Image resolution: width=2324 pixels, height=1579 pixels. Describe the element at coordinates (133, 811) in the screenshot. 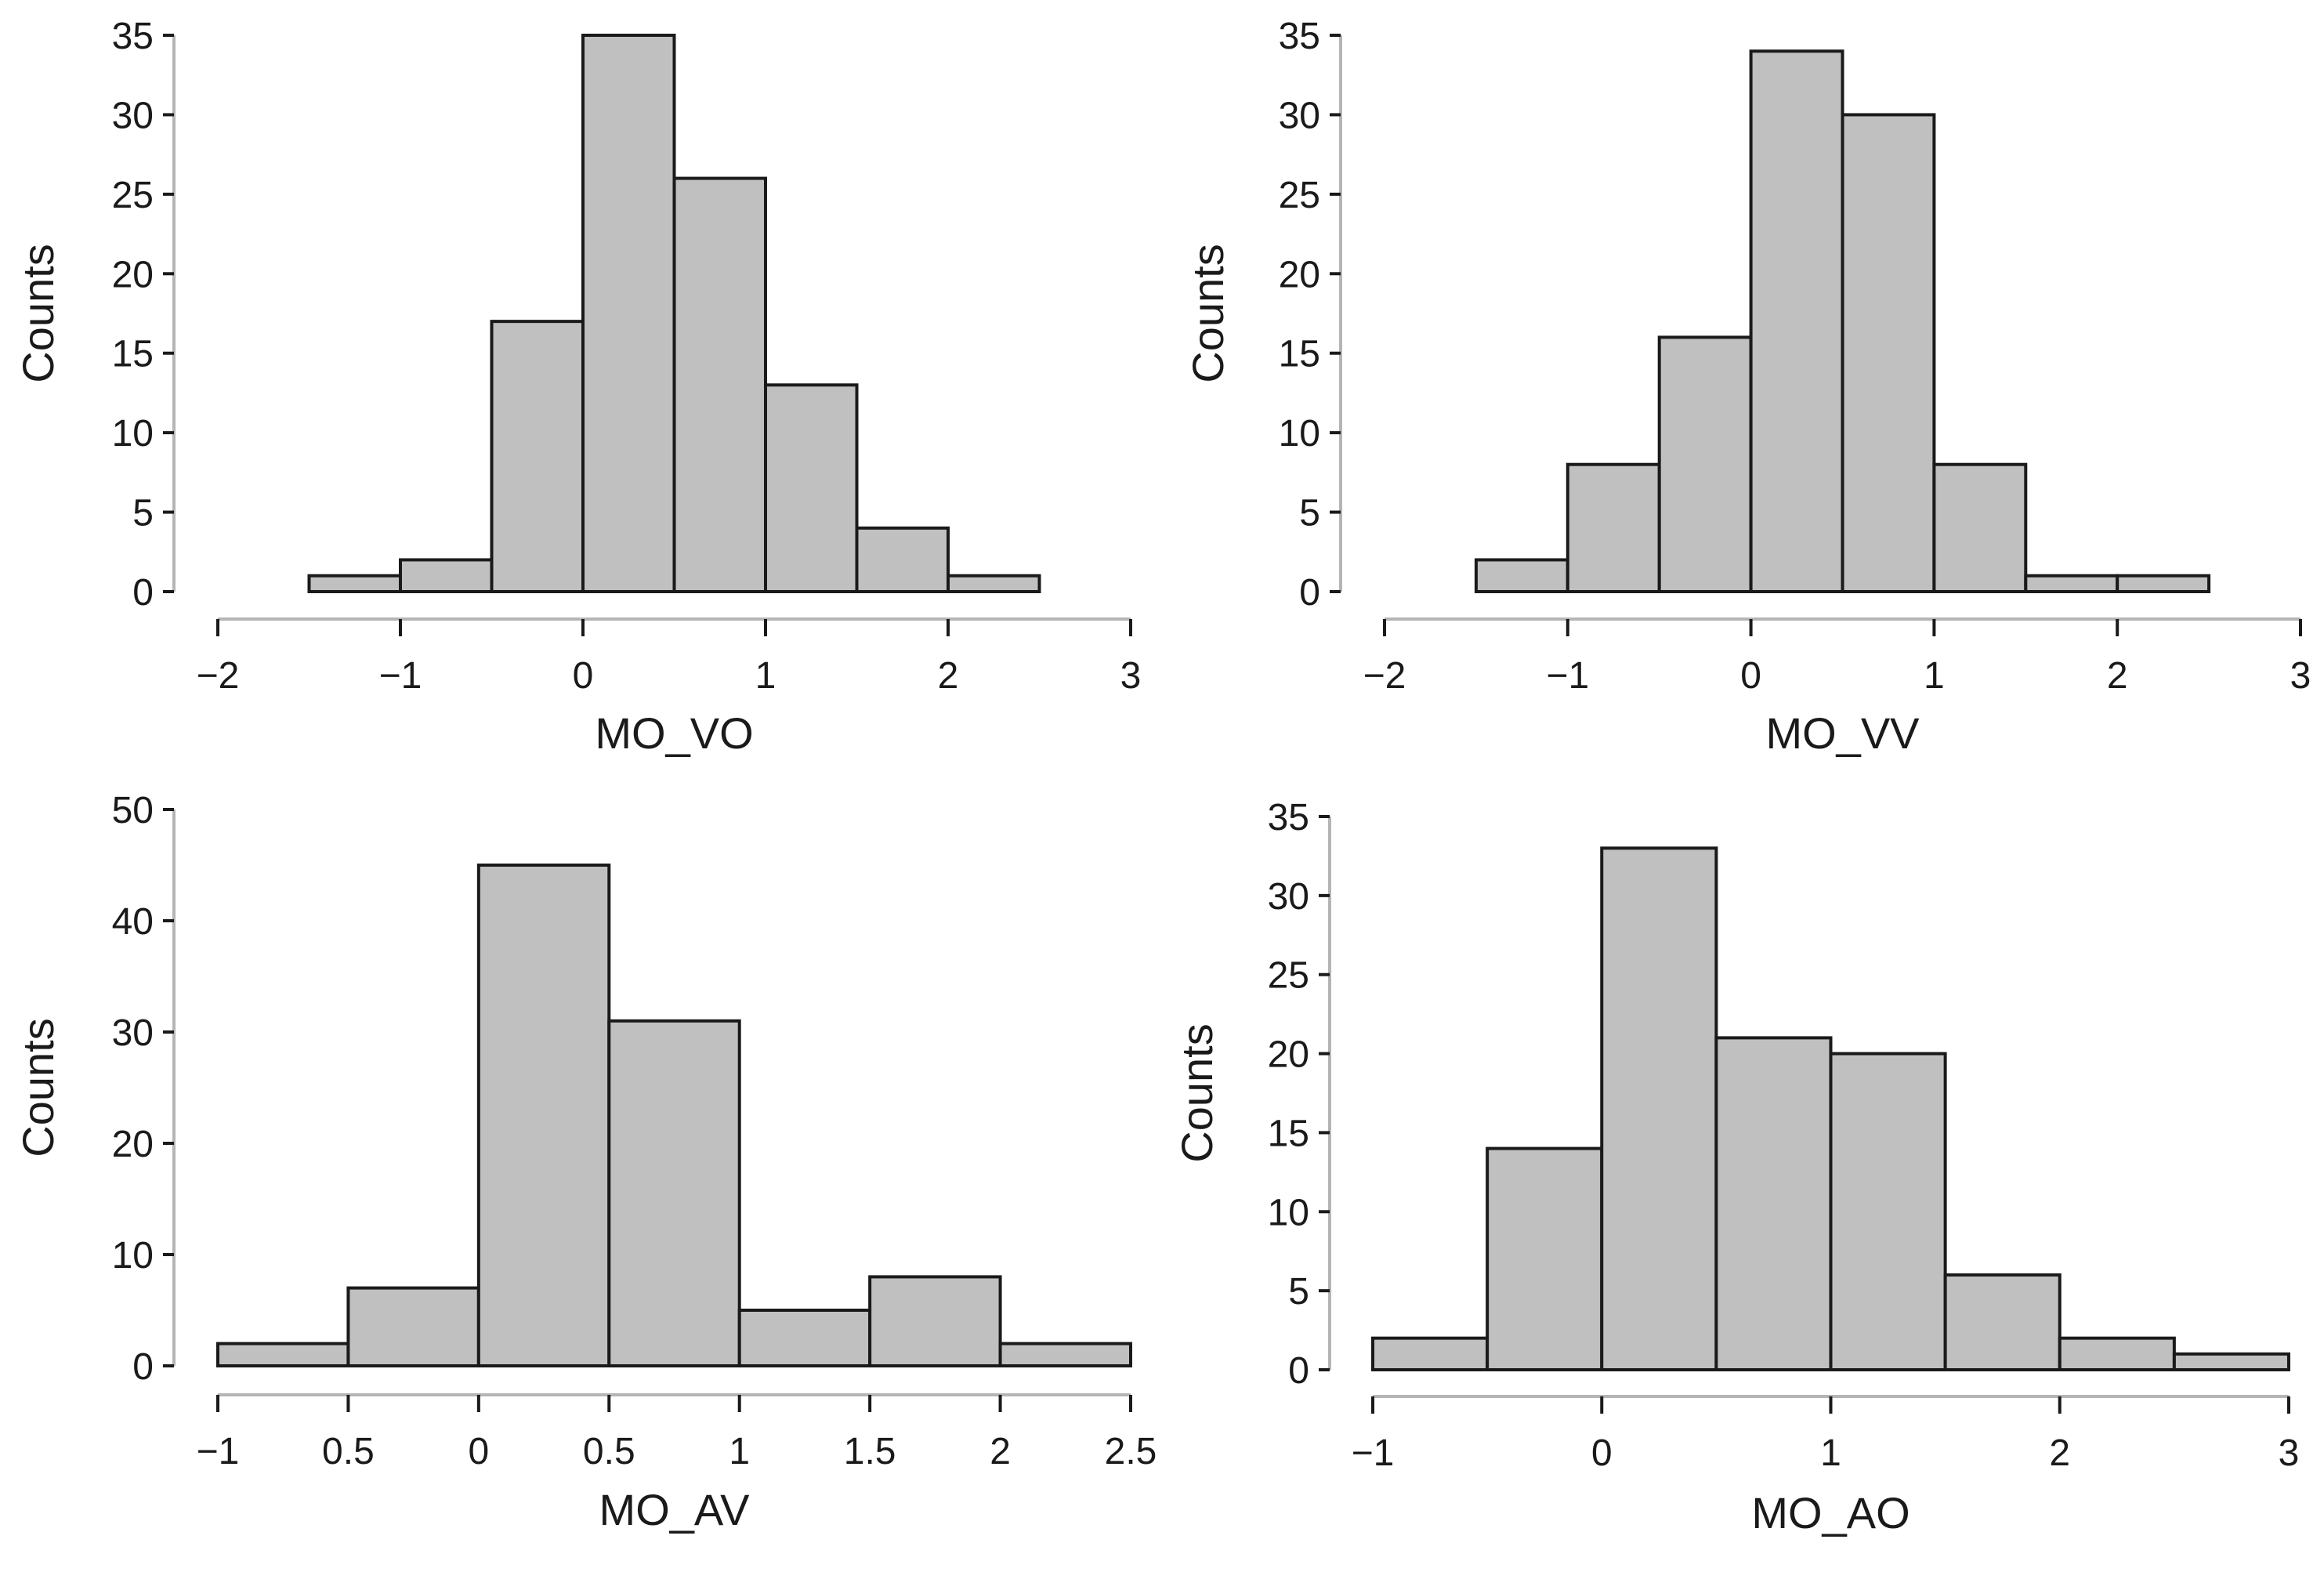

I see `y-tick-label: 50` at that location.